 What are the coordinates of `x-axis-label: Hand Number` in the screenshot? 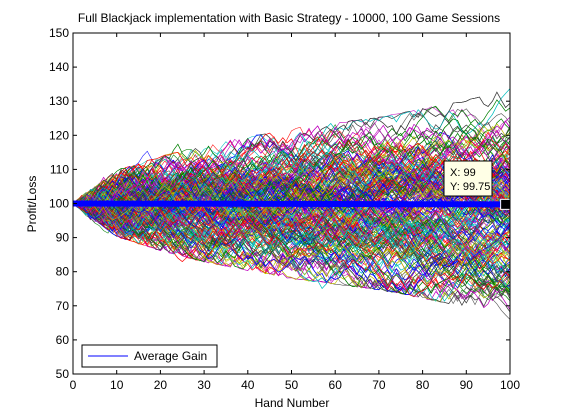 It's located at (292, 403).